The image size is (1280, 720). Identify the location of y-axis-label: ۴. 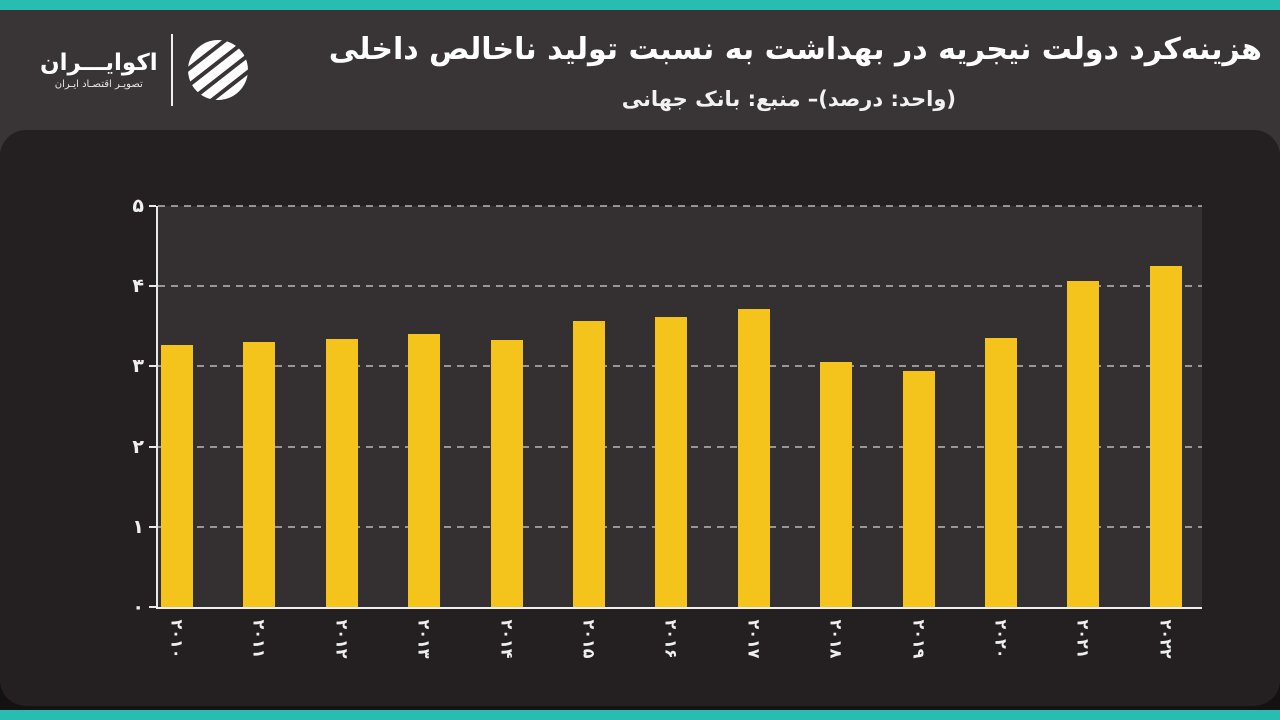
(138, 286).